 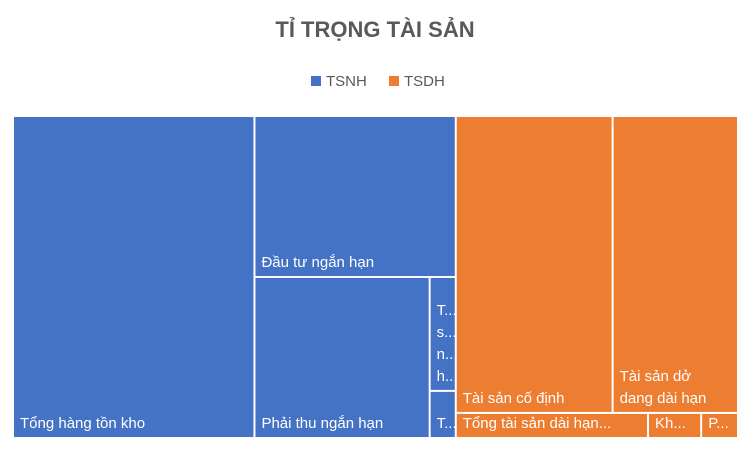 What do you see at coordinates (82, 423) in the screenshot?
I see `tile-label: Tổng hàng tồn kho` at bounding box center [82, 423].